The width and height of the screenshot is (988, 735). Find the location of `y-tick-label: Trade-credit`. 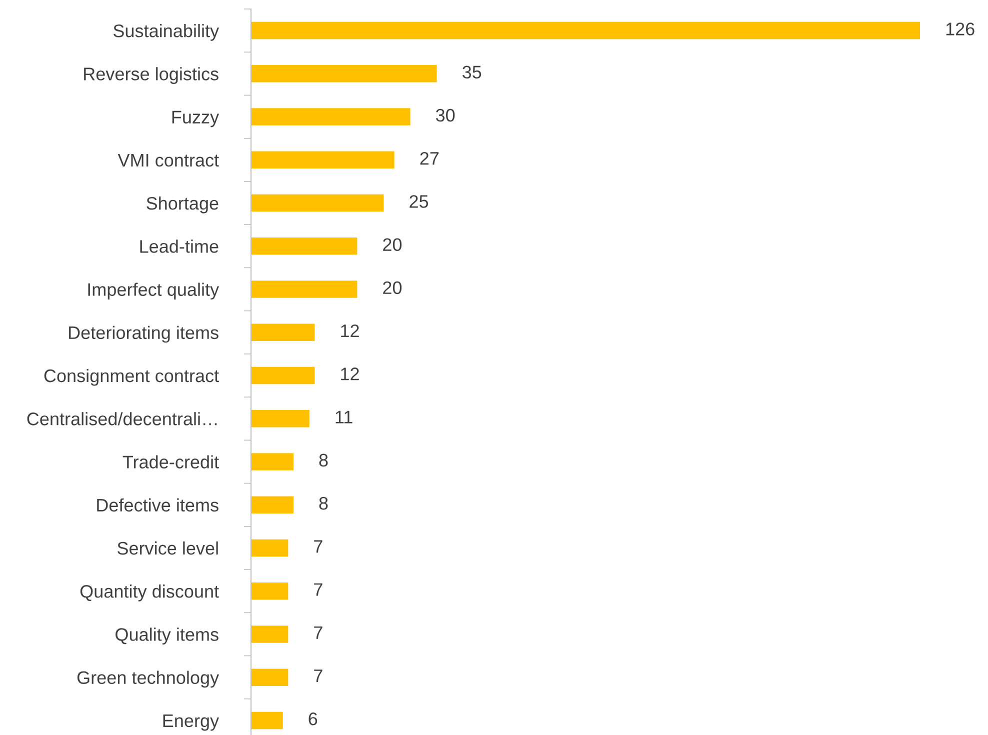

y-tick-label: Trade-credit is located at coordinates (170, 461).